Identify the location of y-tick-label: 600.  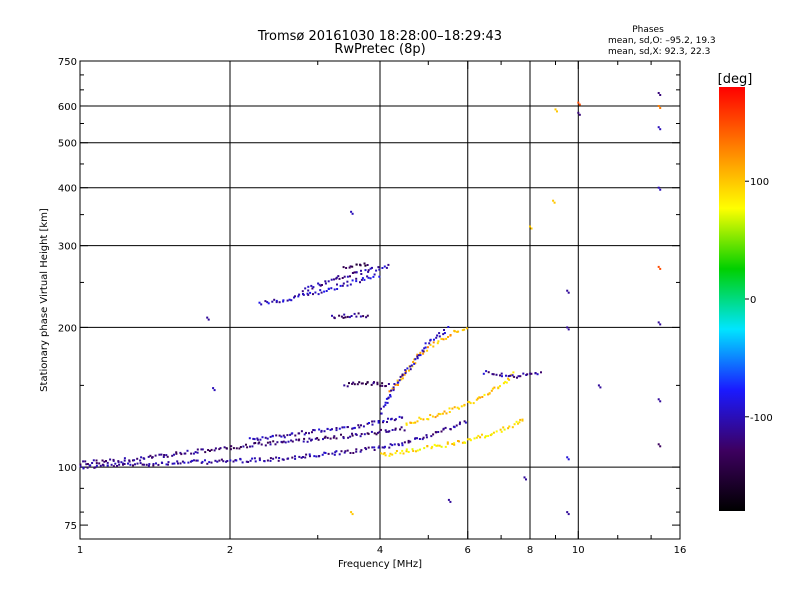
(67, 107).